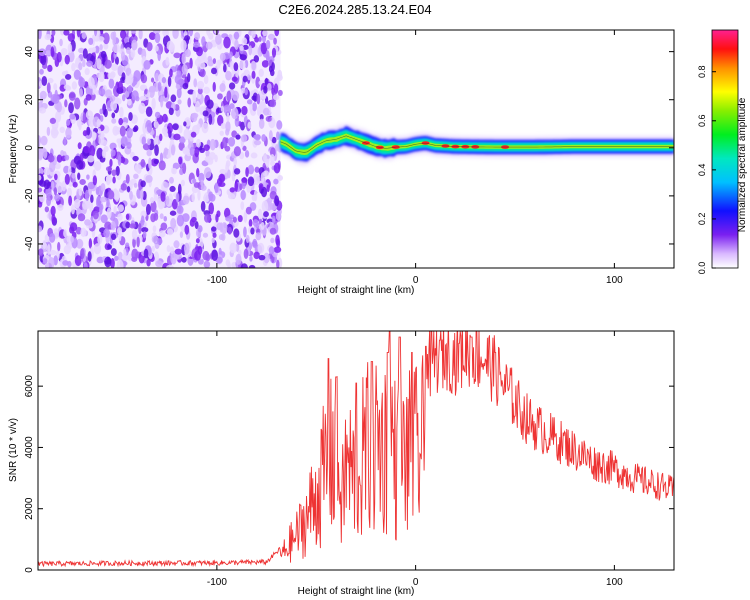 The width and height of the screenshot is (750, 600). Describe the element at coordinates (416, 280) in the screenshot. I see `spectrogram-xtick-label: 0` at that location.